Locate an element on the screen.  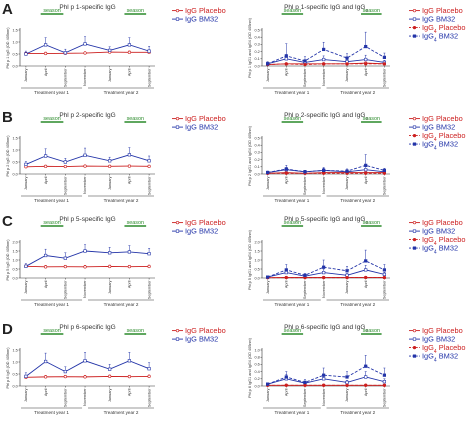
series-bm32-solid is located at coordinates (87, 46).